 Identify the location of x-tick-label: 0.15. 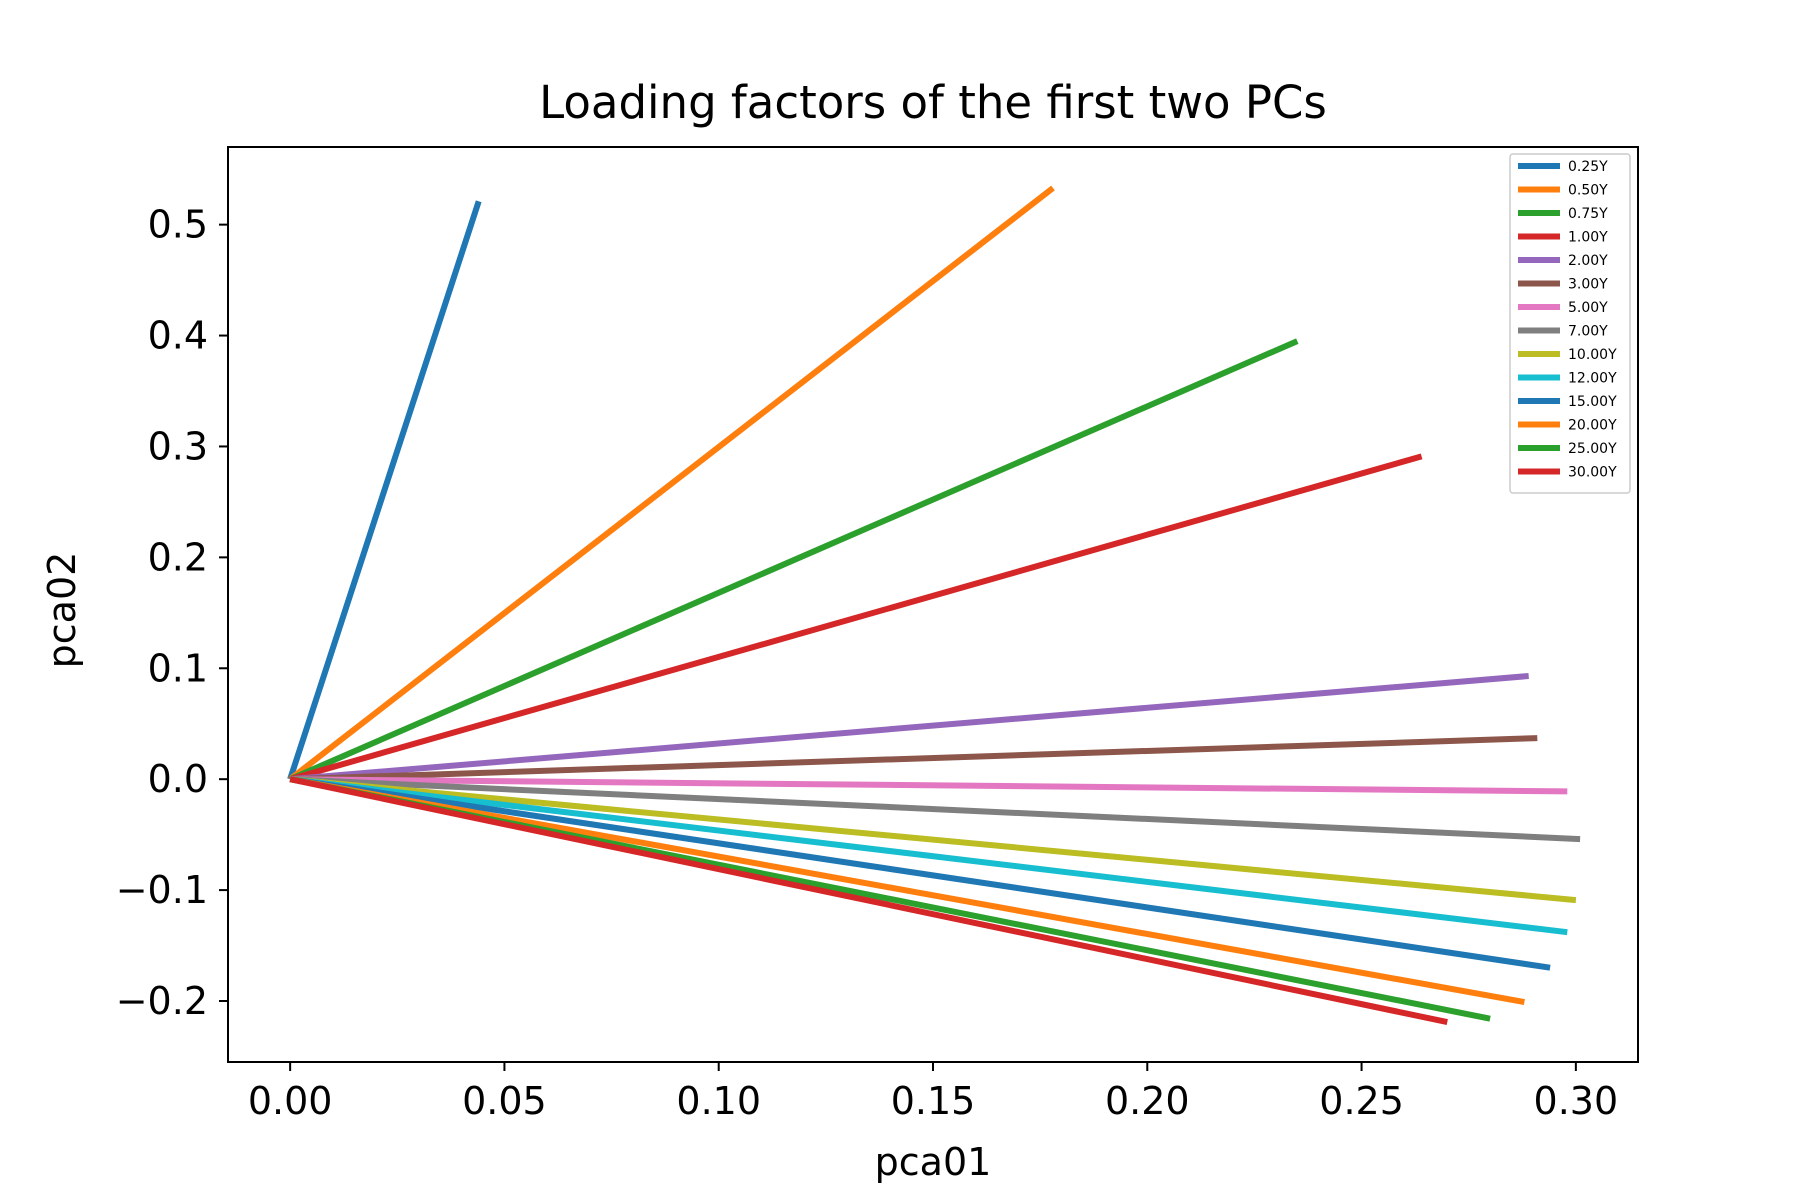
(933, 1101).